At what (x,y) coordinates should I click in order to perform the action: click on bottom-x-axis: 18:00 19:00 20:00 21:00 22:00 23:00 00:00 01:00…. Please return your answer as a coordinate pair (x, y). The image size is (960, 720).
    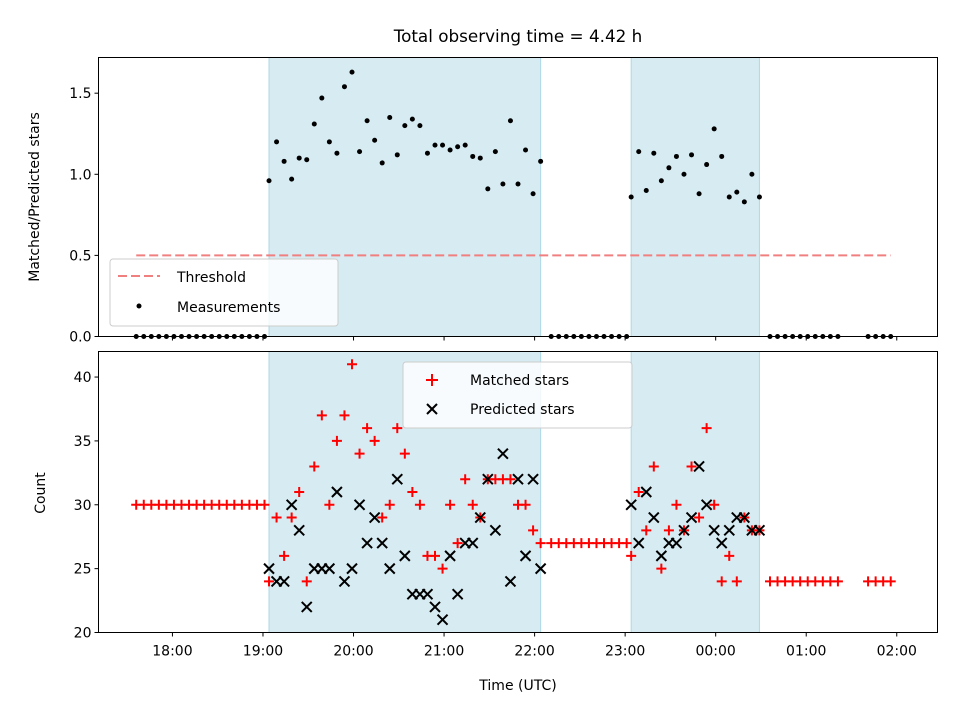
    Looking at the image, I should click on (534, 646).